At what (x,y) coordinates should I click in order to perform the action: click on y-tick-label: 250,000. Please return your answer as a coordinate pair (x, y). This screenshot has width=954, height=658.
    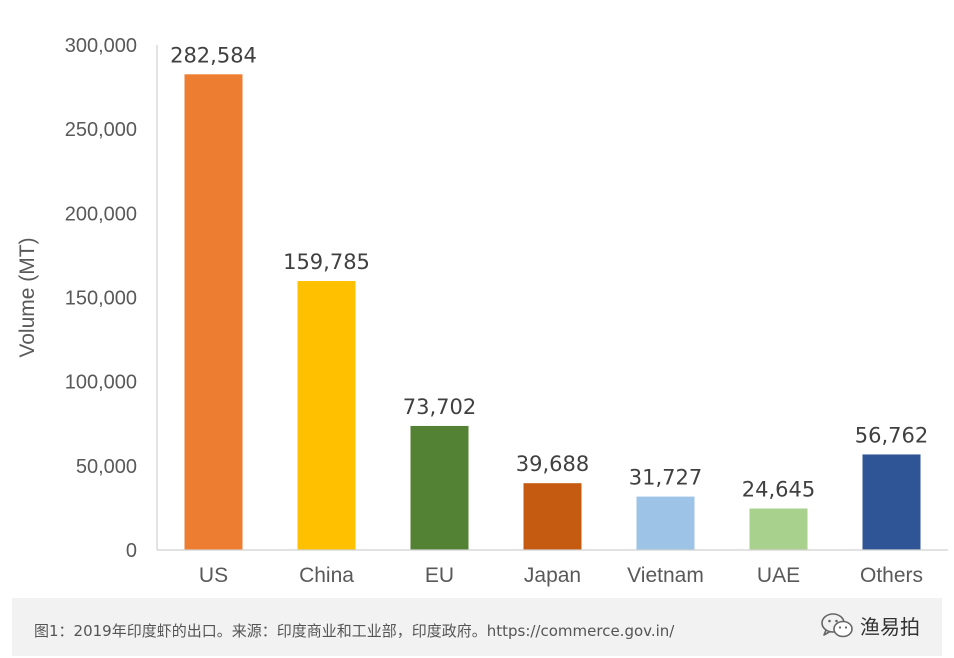
    Looking at the image, I should click on (101, 130).